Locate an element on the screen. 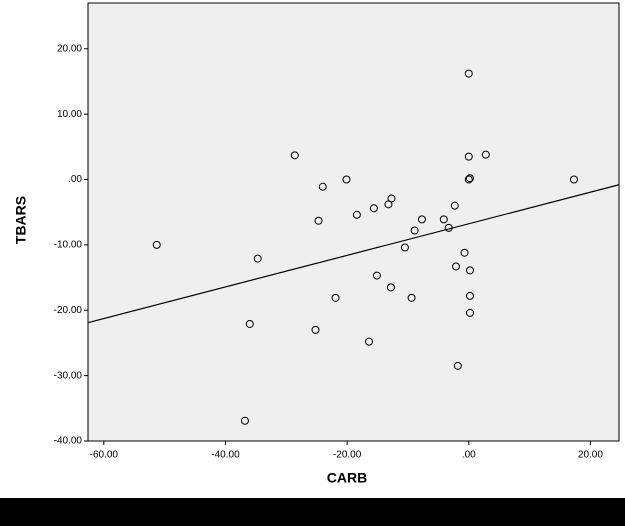  y-tick-label: 20.00 is located at coordinates (69, 48).